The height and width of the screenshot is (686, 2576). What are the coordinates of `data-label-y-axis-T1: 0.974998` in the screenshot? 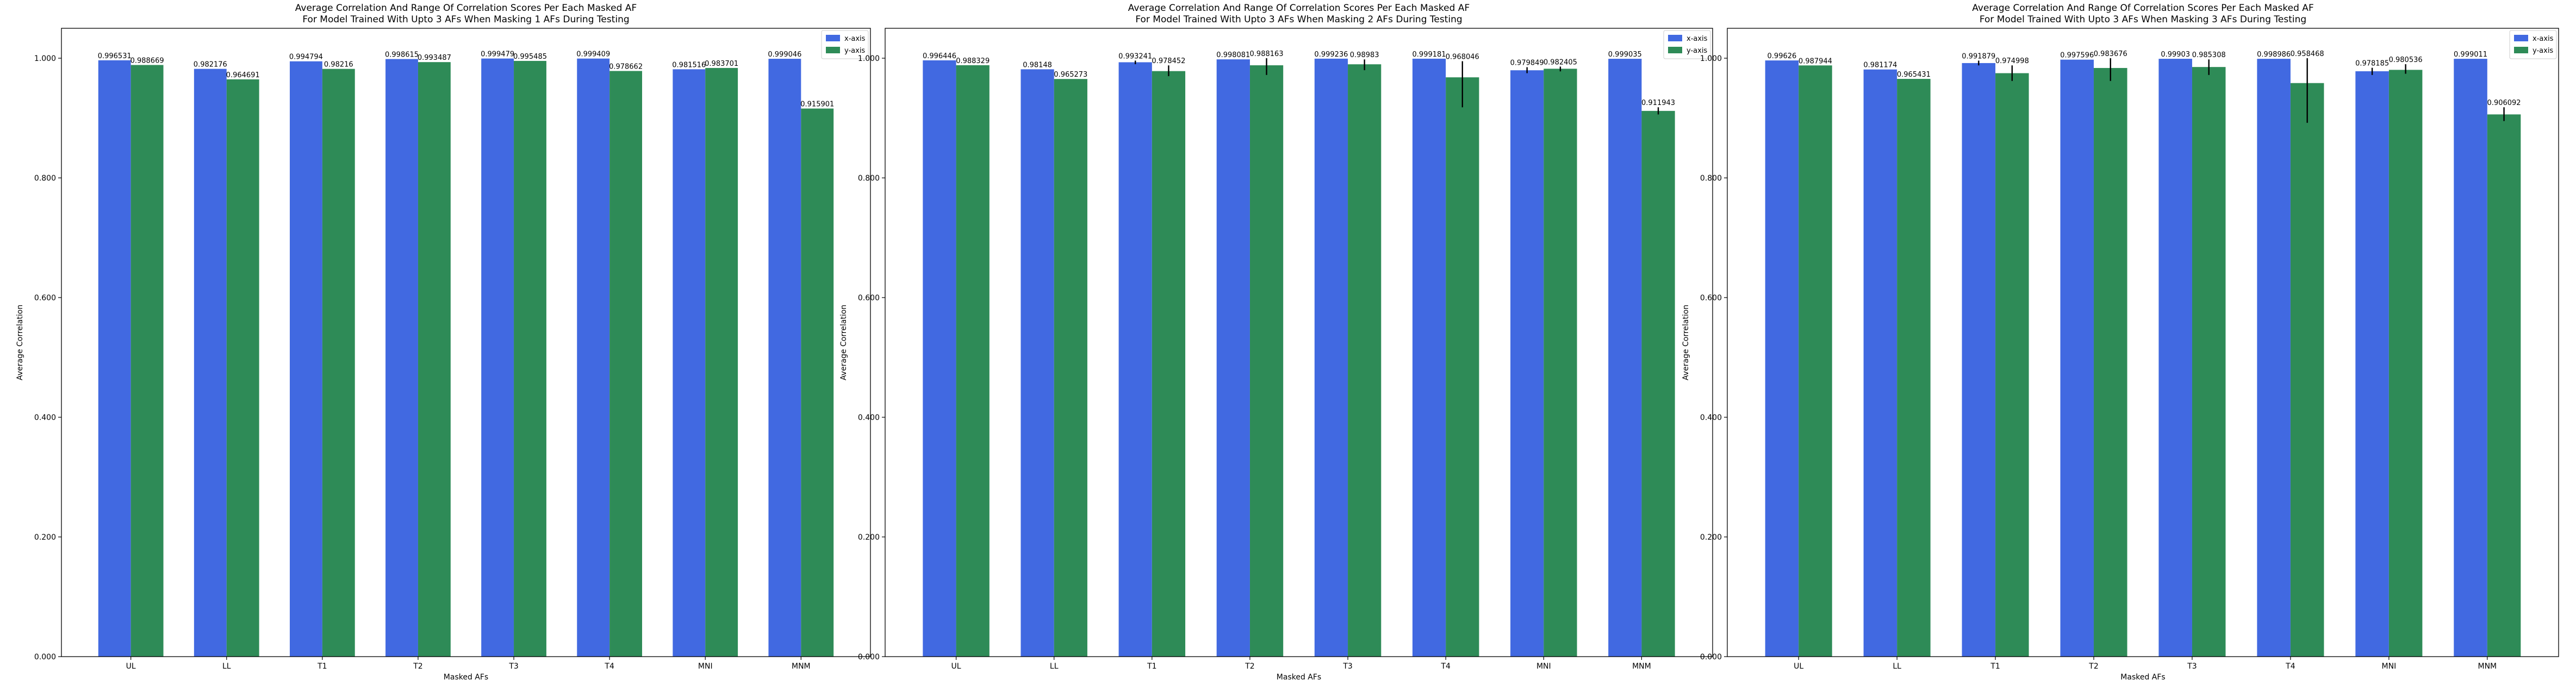 It's located at (2012, 61).